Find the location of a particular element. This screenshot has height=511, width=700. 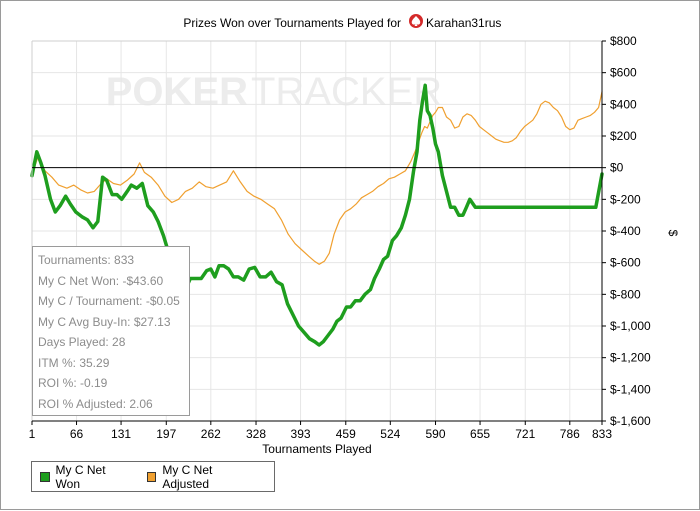

x-tick-label: 786 is located at coordinates (570, 434).